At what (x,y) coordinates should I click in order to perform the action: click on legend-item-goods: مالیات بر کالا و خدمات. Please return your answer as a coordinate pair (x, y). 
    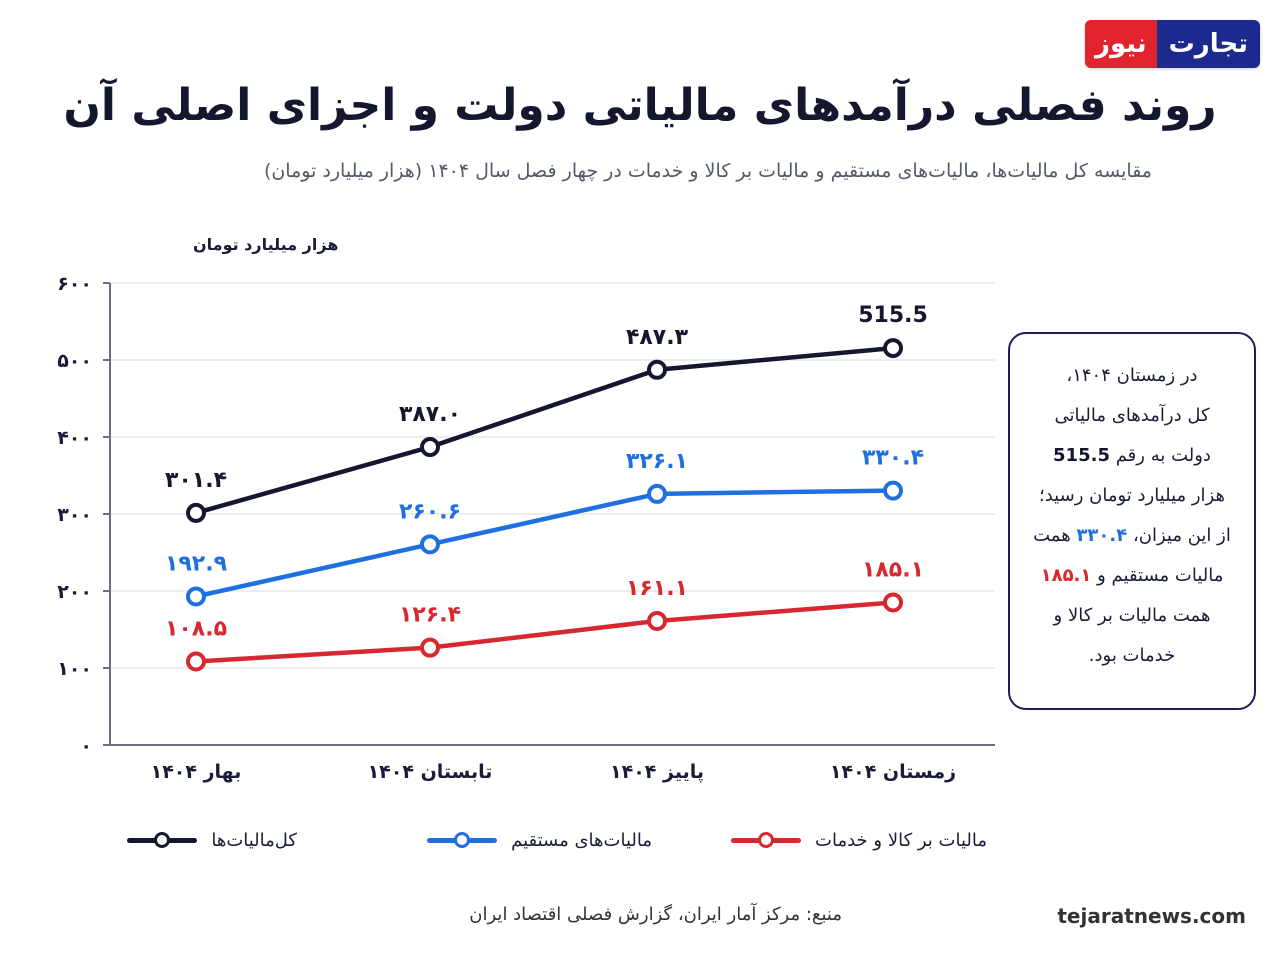
    Looking at the image, I should click on (859, 840).